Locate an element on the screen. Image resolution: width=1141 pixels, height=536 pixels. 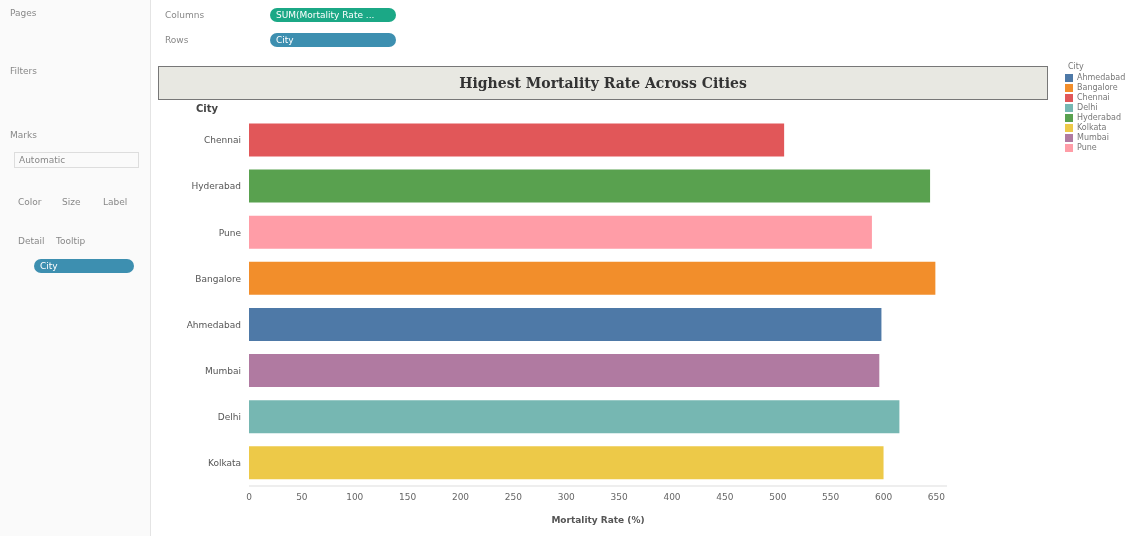
text: Detail is located at coordinates (31, 241).